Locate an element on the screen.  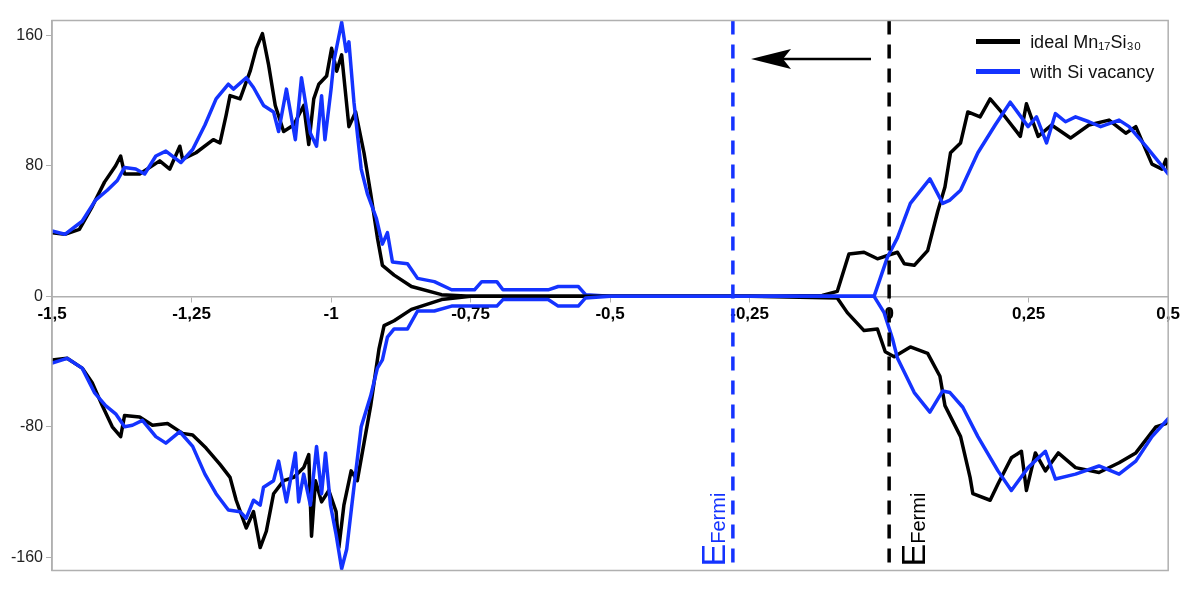
y-tick-label: -160 is located at coordinates (27, 556).